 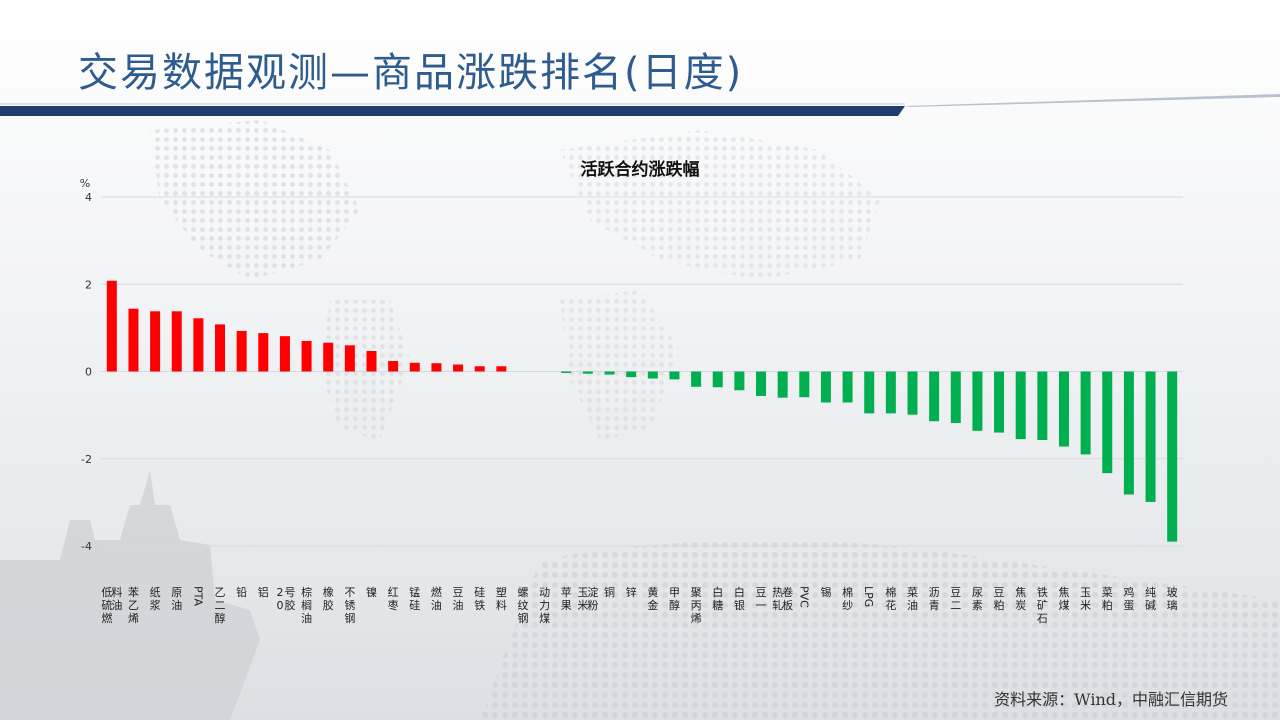 What do you see at coordinates (782, 384) in the screenshot?
I see `bar-热轧卷板` at bounding box center [782, 384].